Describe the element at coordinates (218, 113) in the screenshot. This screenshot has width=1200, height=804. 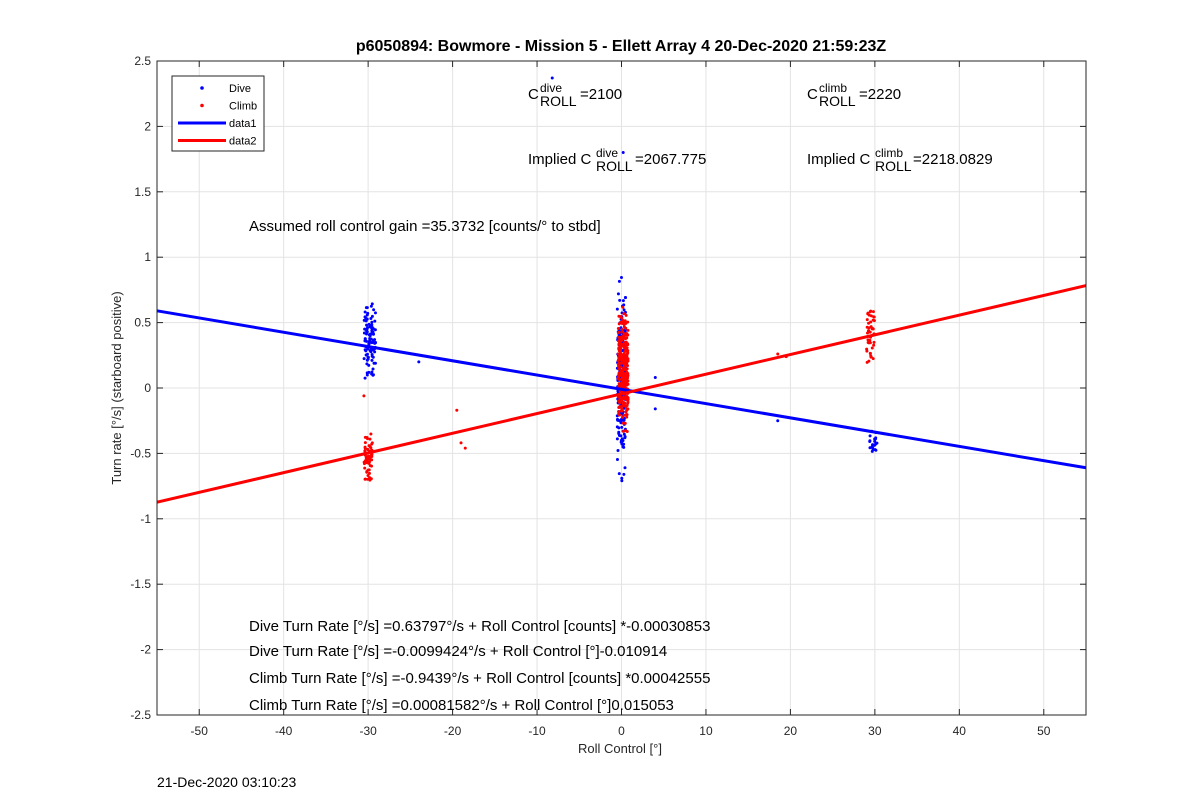
I see `legend-box` at that location.